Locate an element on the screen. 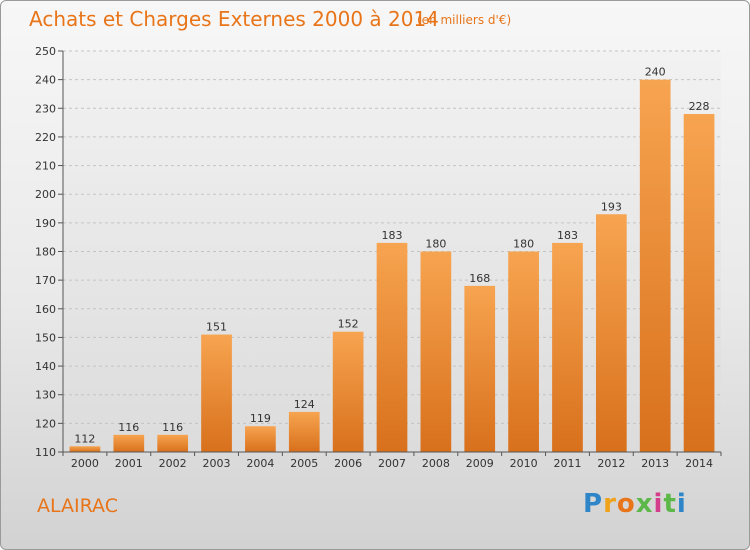 The width and height of the screenshot is (750, 550). bar-value-label: 240 is located at coordinates (655, 72).